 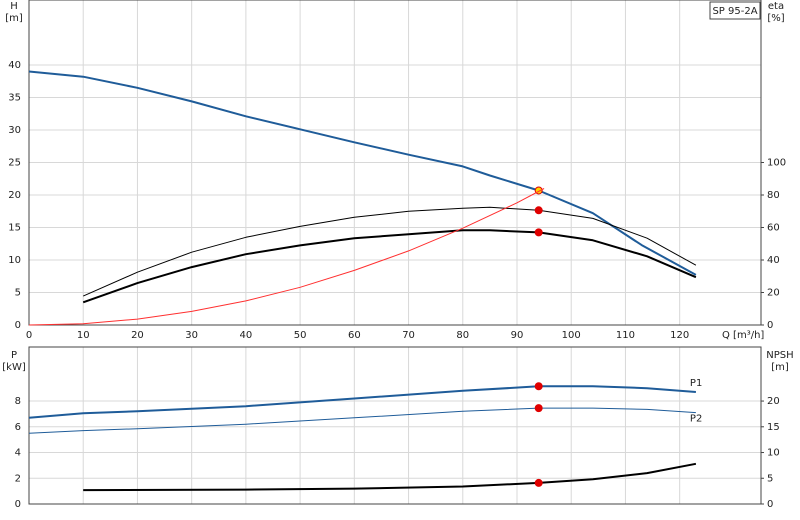 What do you see at coordinates (770, 478) in the screenshot?
I see `y2-tick-label: 5` at bounding box center [770, 478].